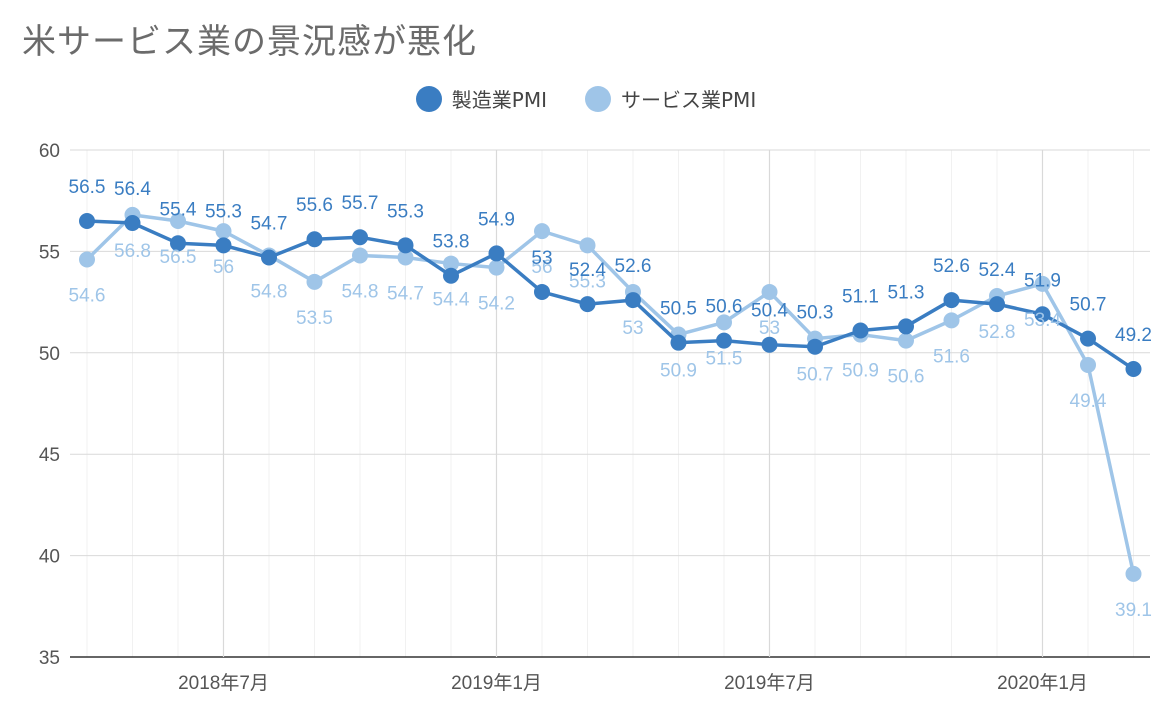  Describe the element at coordinates (451, 300) in the screenshot. I see `data-label: 54.4` at that location.